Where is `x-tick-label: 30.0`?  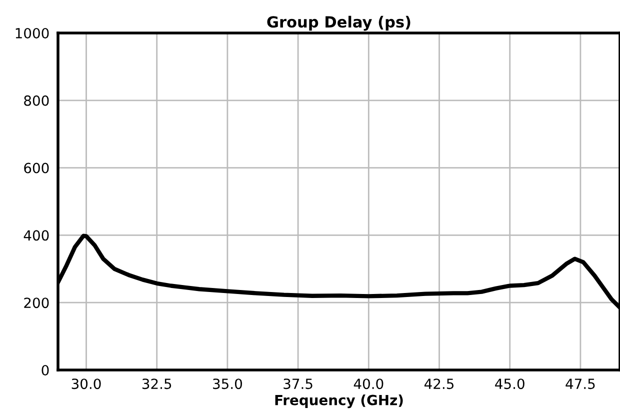 x-tick-label: 30.0 is located at coordinates (86, 384).